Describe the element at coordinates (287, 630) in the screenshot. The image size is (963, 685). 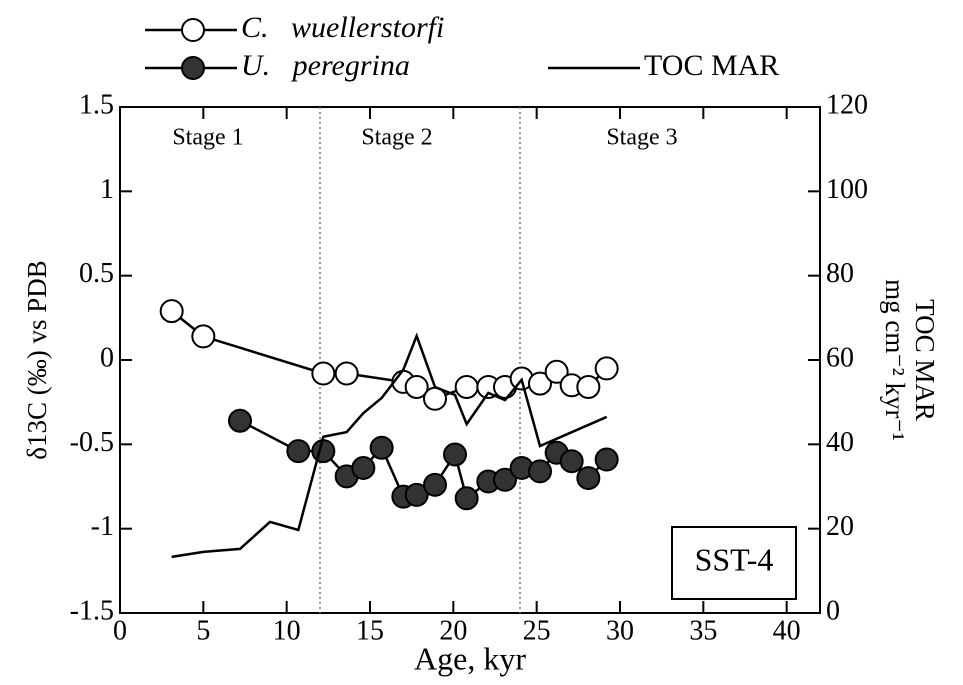
I see `x-tick-label: 10` at that location.